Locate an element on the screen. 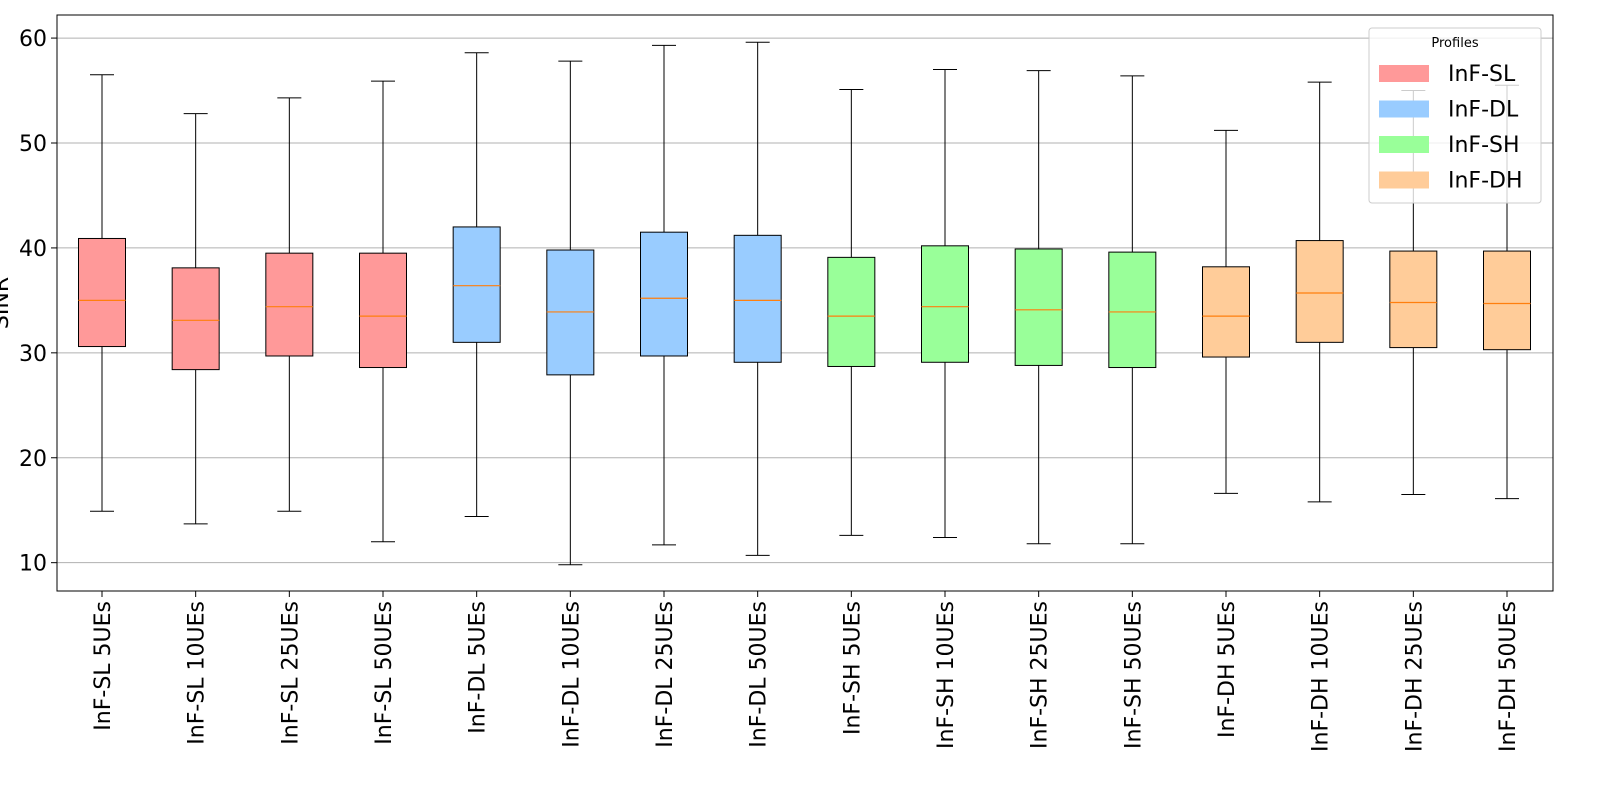 This screenshot has width=1600, height=800. x-tick-label: InF-SH 25UEs is located at coordinates (1040, 675).